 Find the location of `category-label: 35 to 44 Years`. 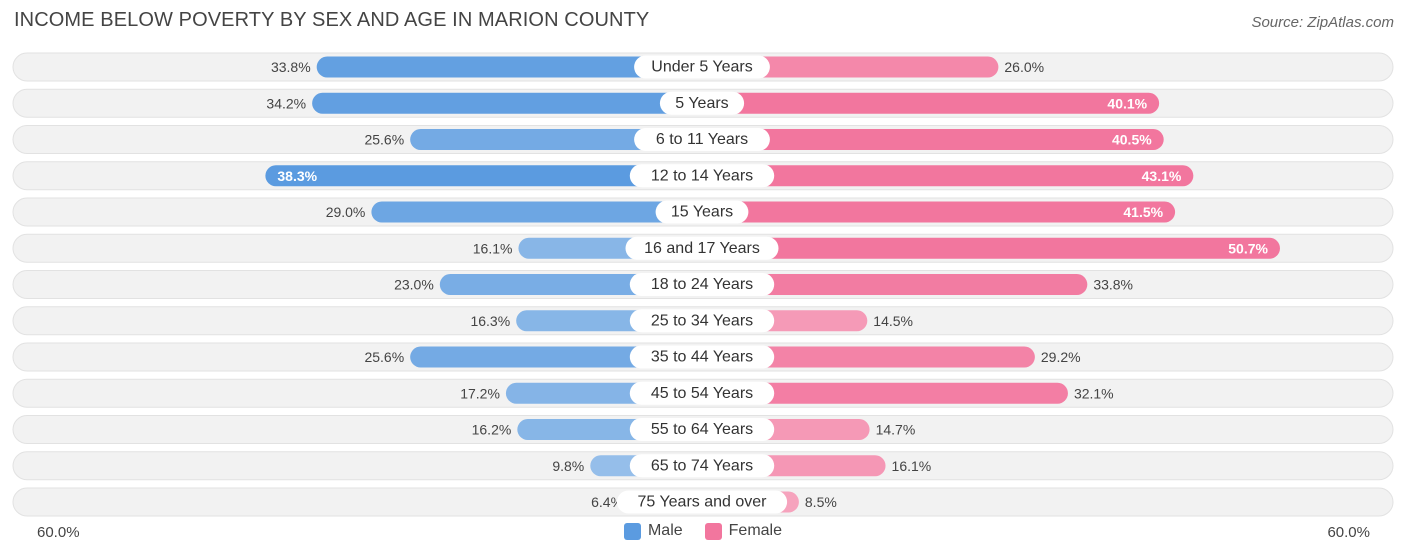

category-label: 35 to 44 Years is located at coordinates (702, 357).